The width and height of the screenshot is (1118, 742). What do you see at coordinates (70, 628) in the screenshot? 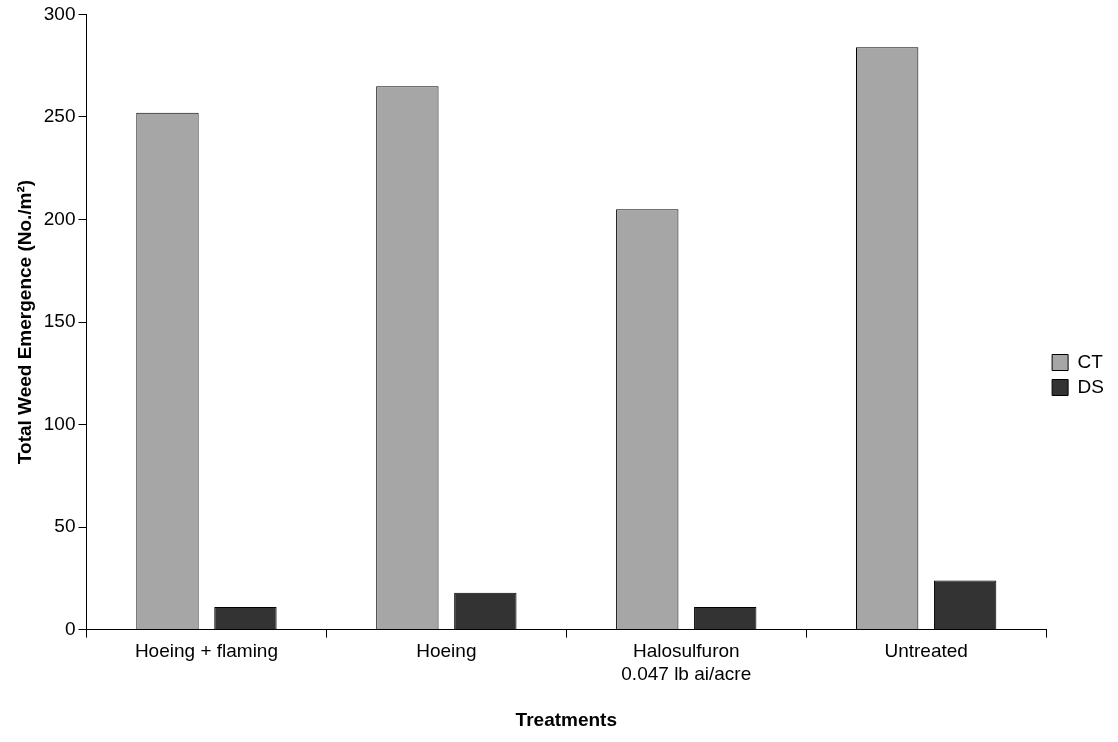
I see `y-tick-label: 0` at bounding box center [70, 628].